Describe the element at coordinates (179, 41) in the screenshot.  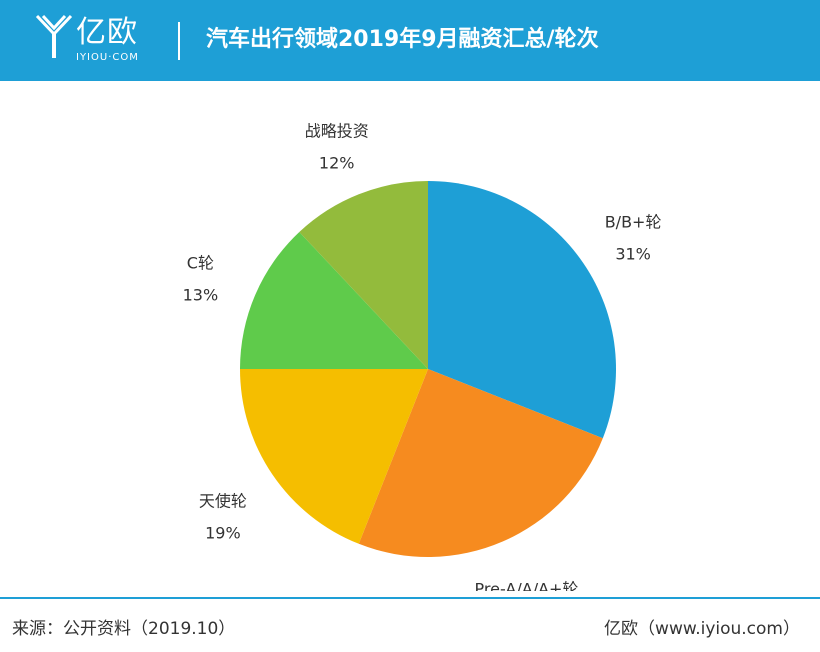
I see `header-divider` at that location.